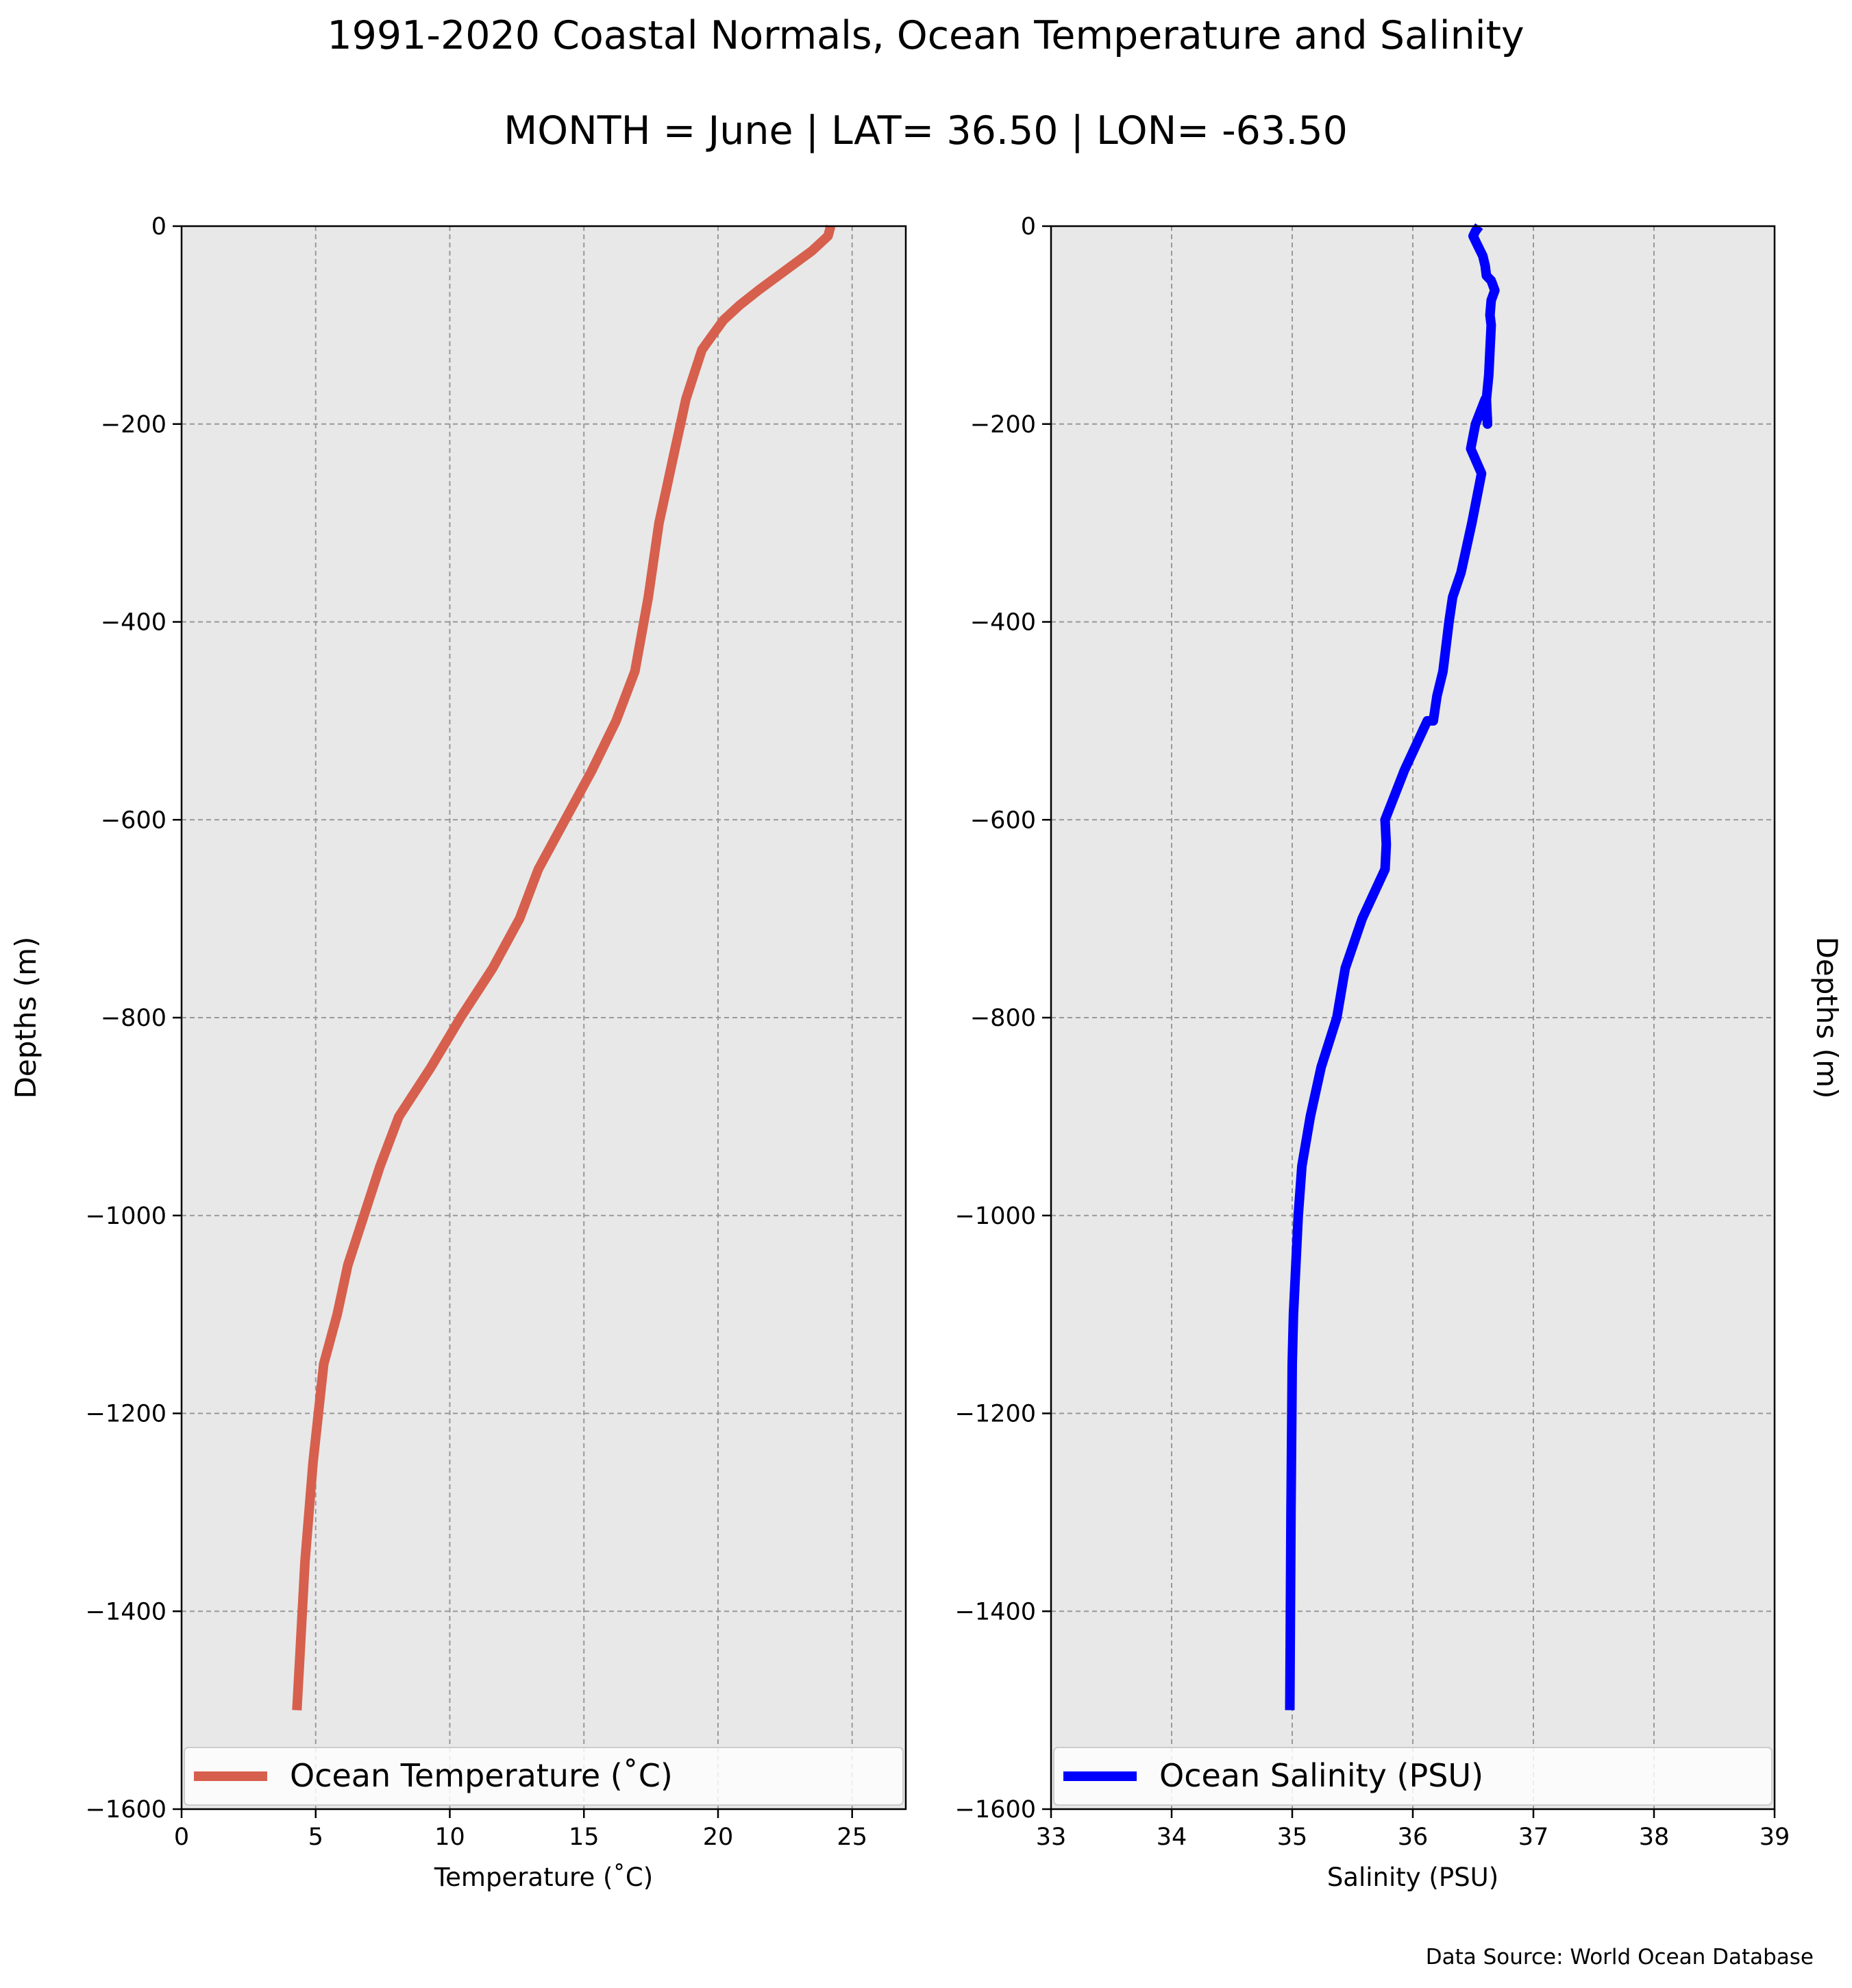  I want to click on salinity-x-tick-label: 38, so click(1654, 1838).